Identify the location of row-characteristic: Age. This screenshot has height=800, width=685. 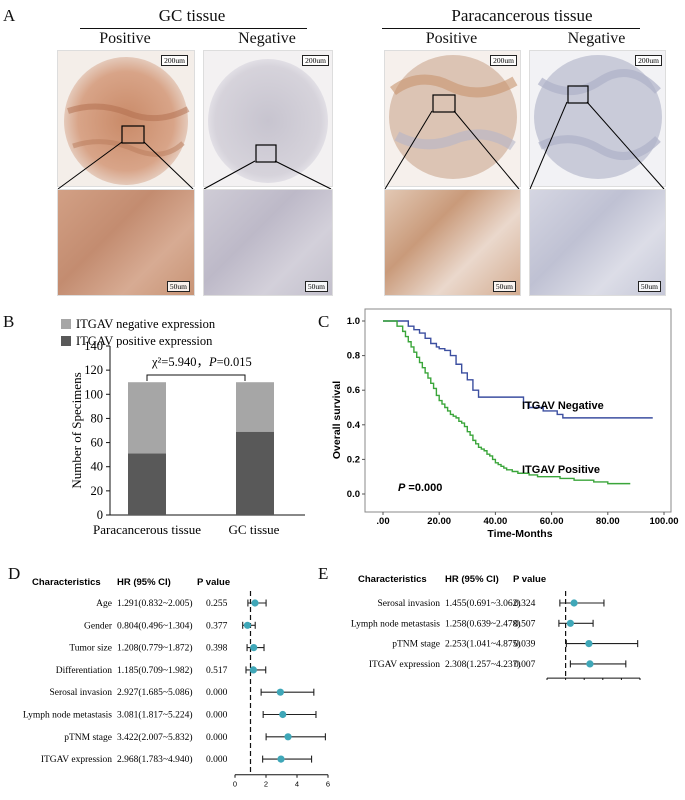
(104, 604).